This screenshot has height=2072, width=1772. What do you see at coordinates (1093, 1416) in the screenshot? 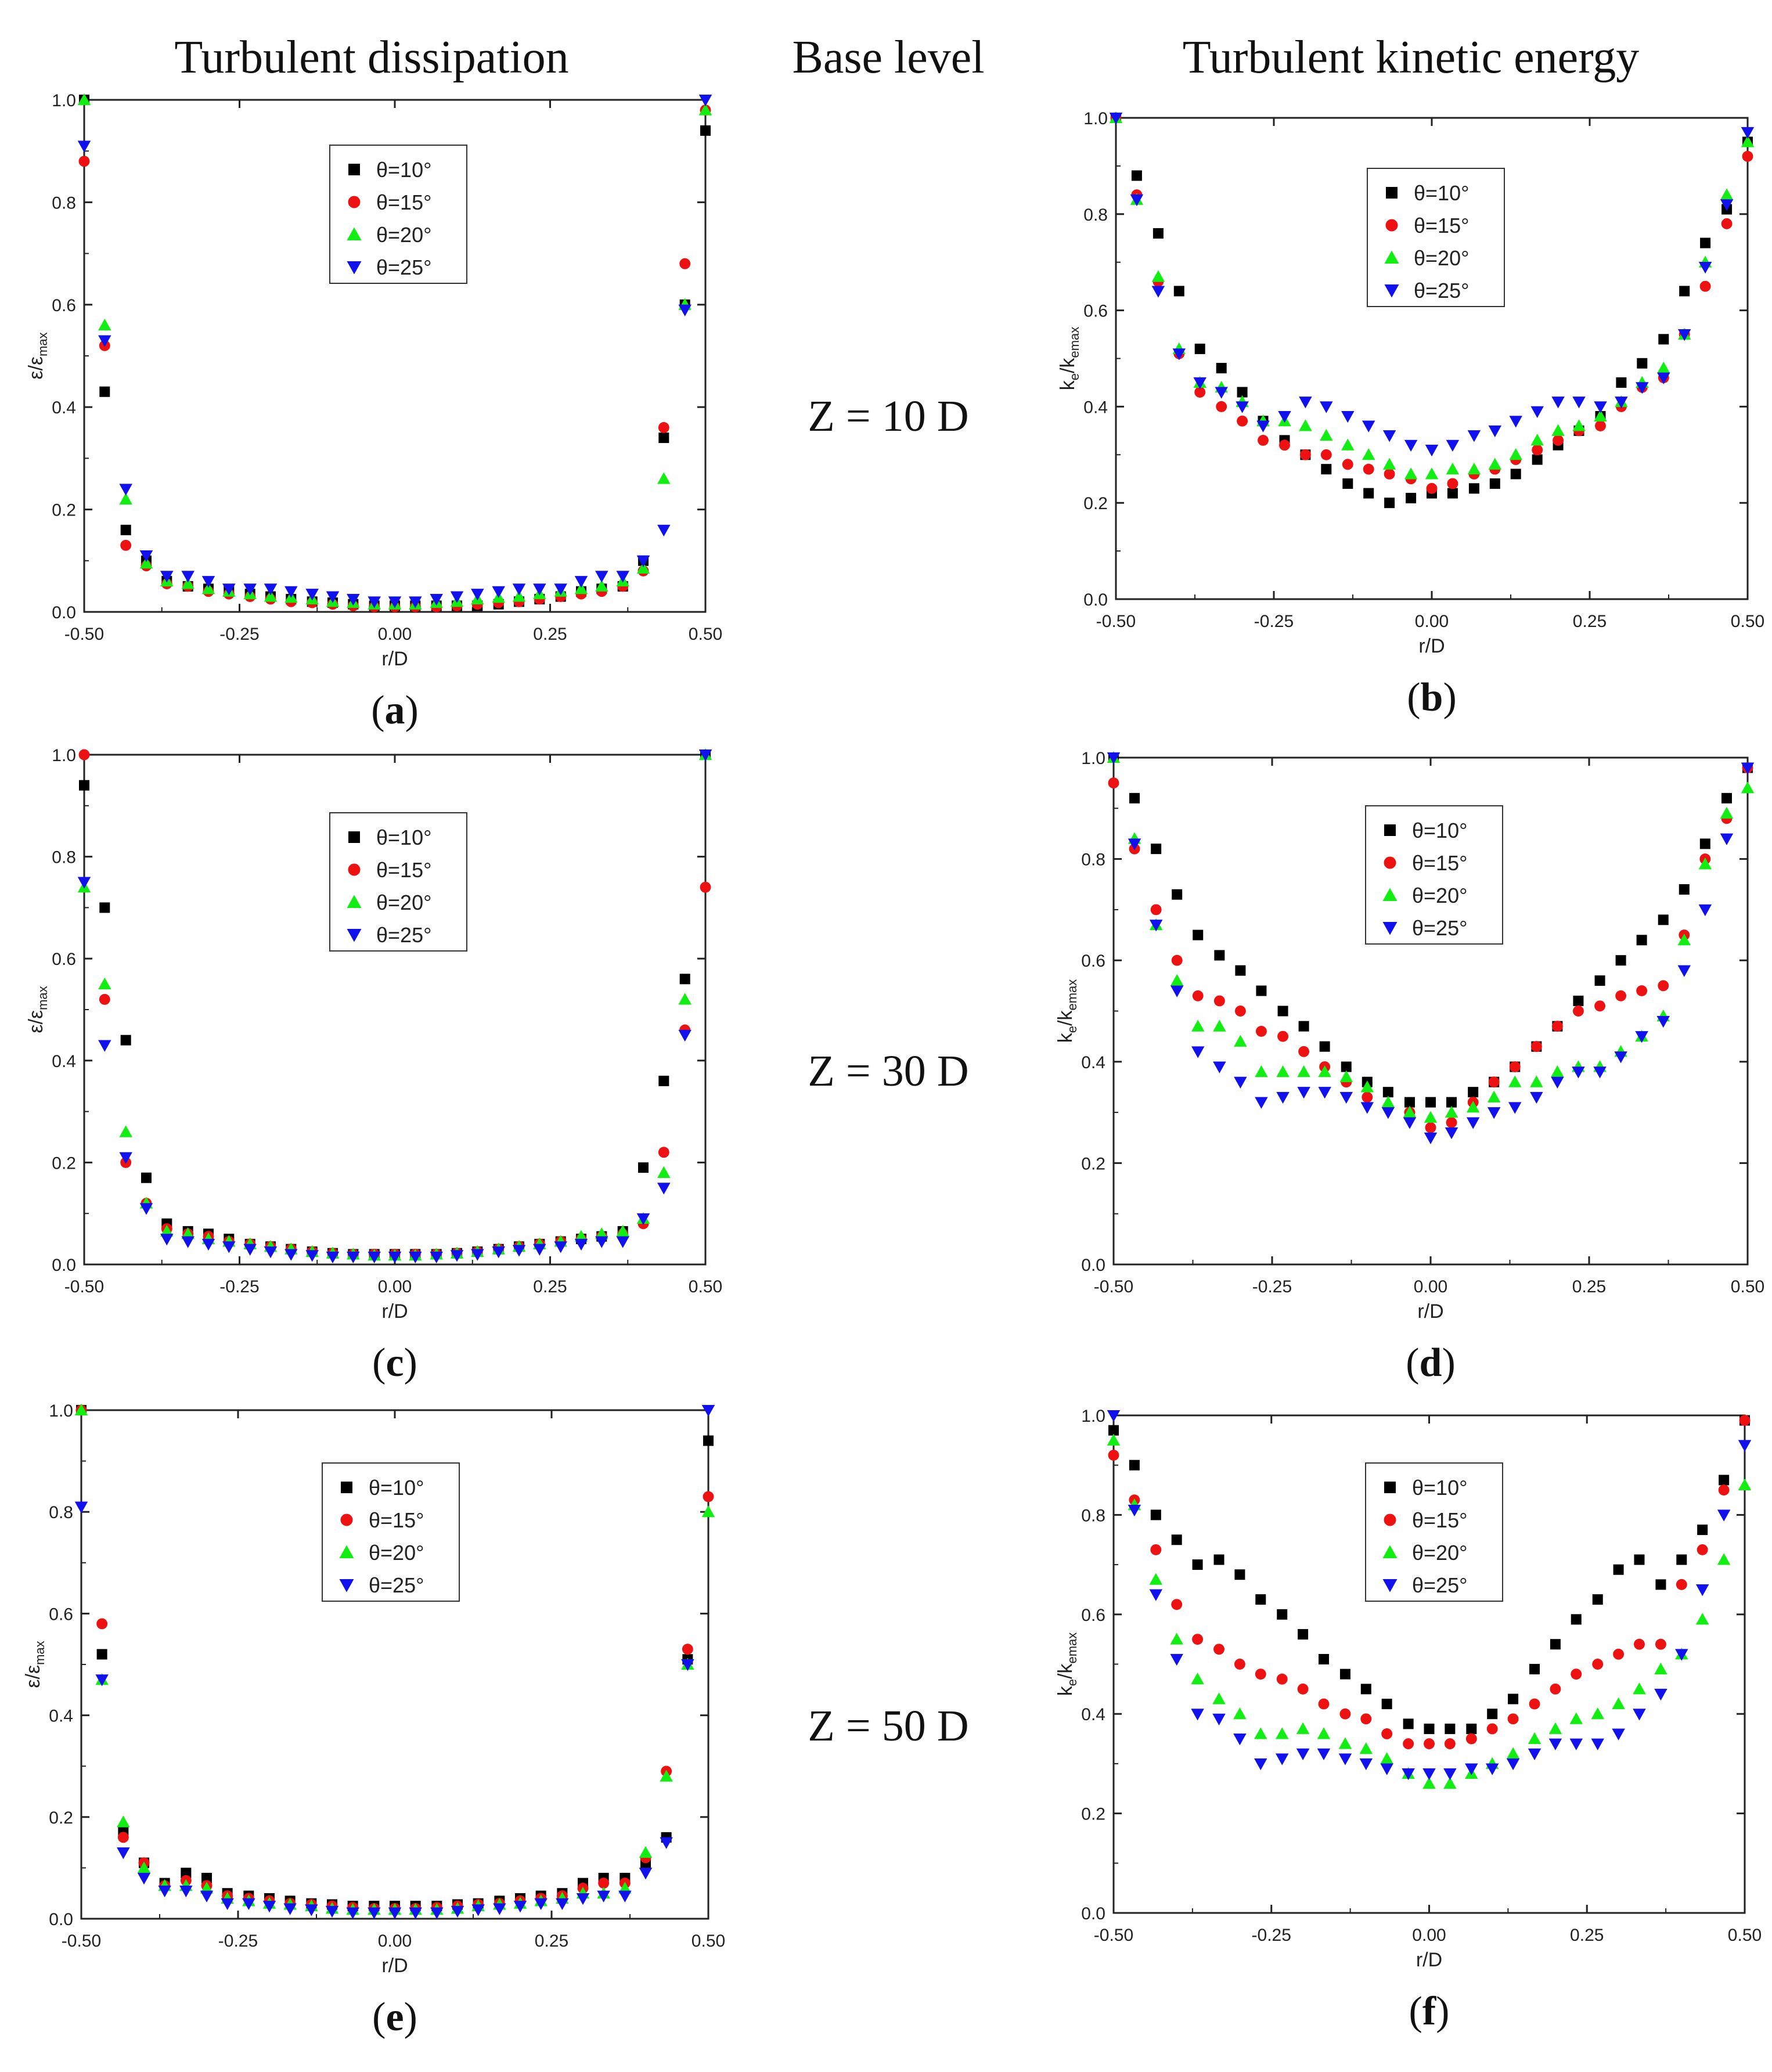
I see `y-tick-label: 1.0` at bounding box center [1093, 1416].